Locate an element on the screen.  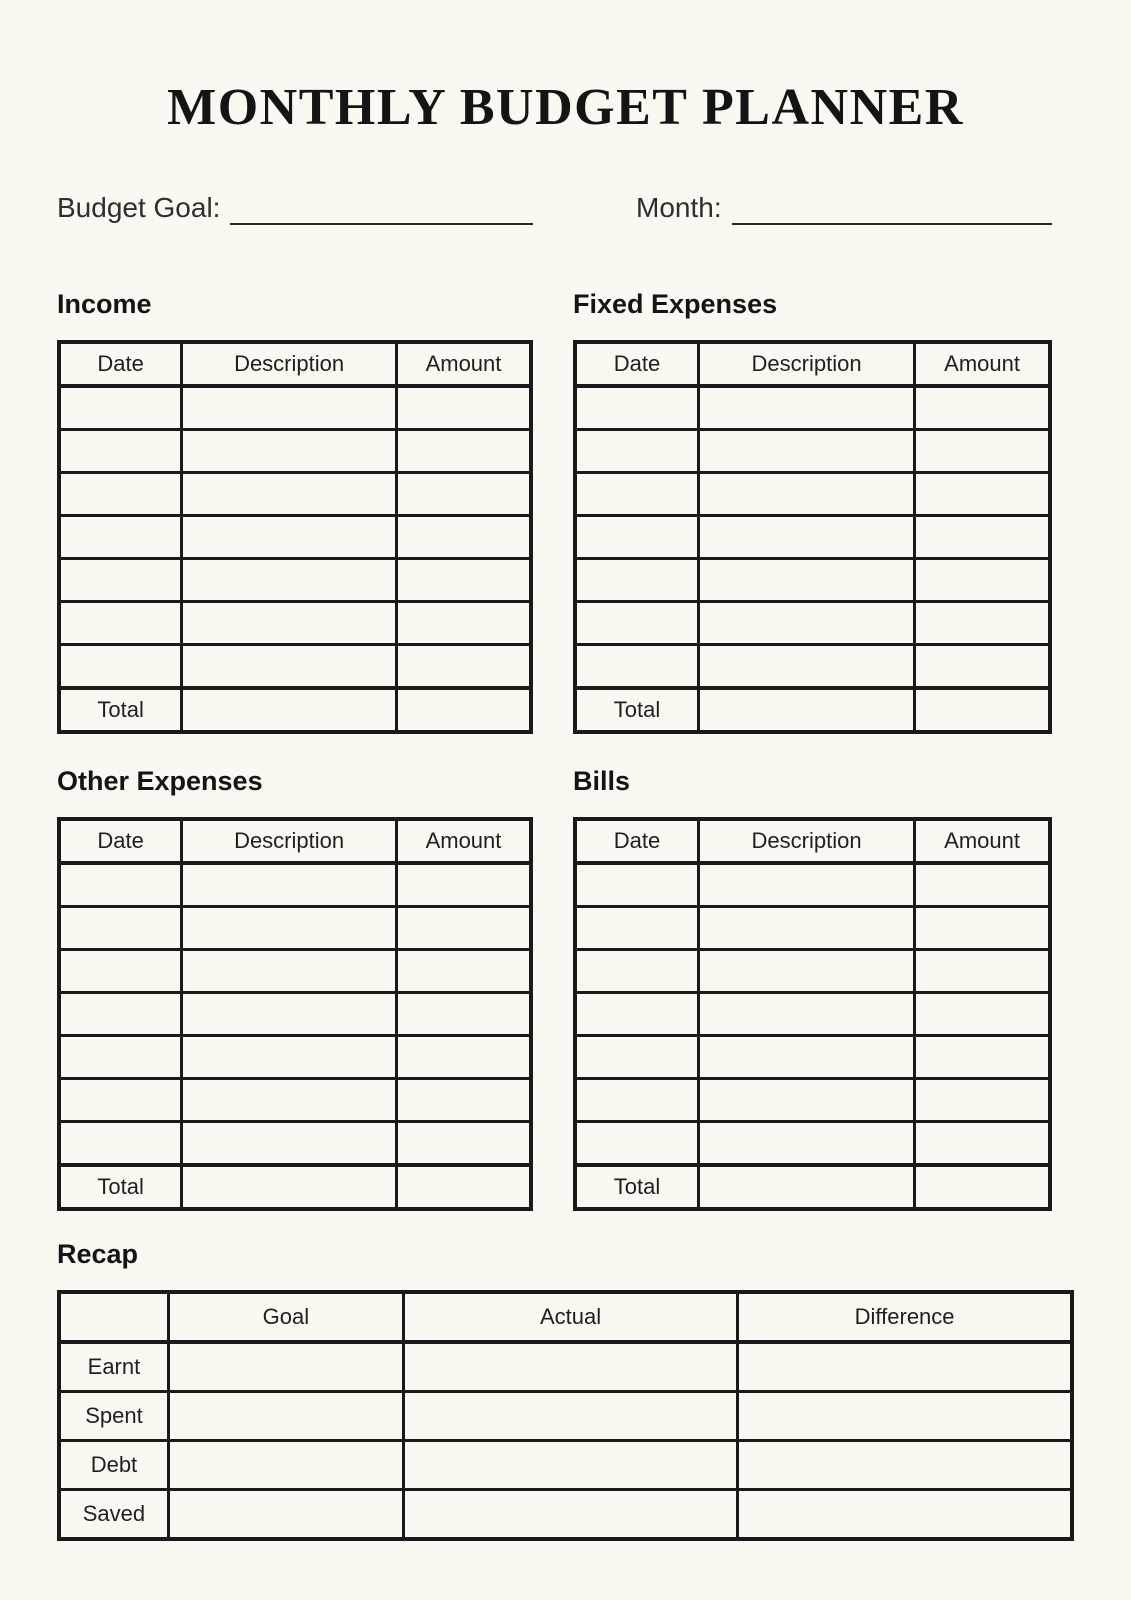
budget-goal-line is located at coordinates (381, 207).